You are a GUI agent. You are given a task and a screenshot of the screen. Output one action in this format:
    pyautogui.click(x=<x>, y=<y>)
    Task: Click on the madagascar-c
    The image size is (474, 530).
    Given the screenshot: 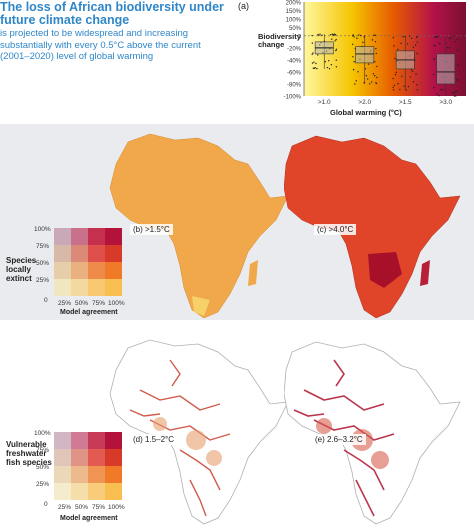 What is the action you would take?
    pyautogui.click(x=425, y=273)
    